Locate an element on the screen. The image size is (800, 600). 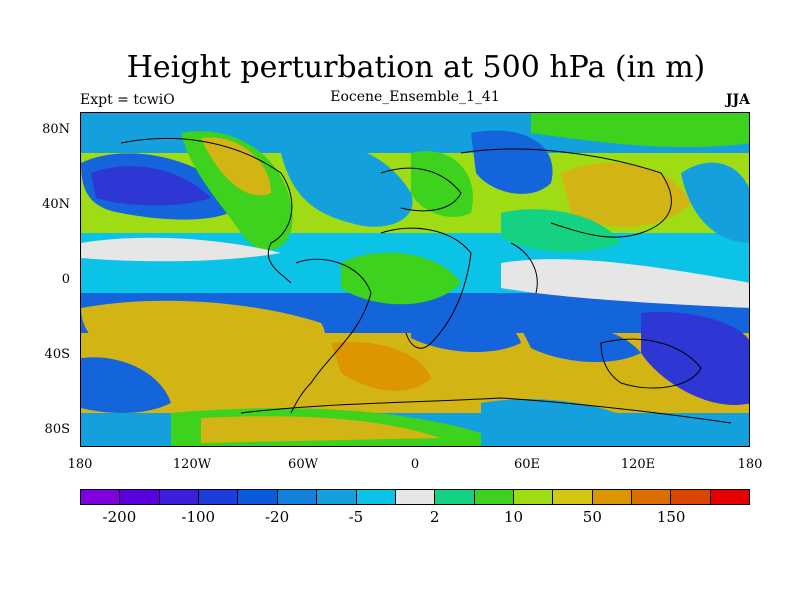
contour-antarctic-low-east is located at coordinates (561, 422).